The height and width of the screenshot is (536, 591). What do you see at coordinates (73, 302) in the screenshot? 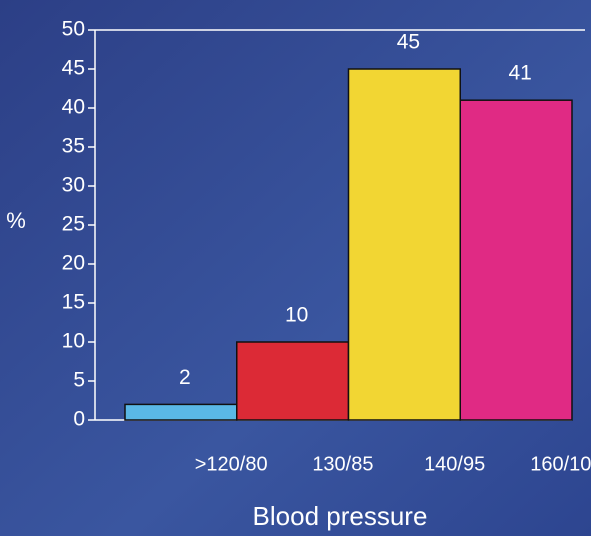
I see `y-tick-label: 15` at bounding box center [73, 302].